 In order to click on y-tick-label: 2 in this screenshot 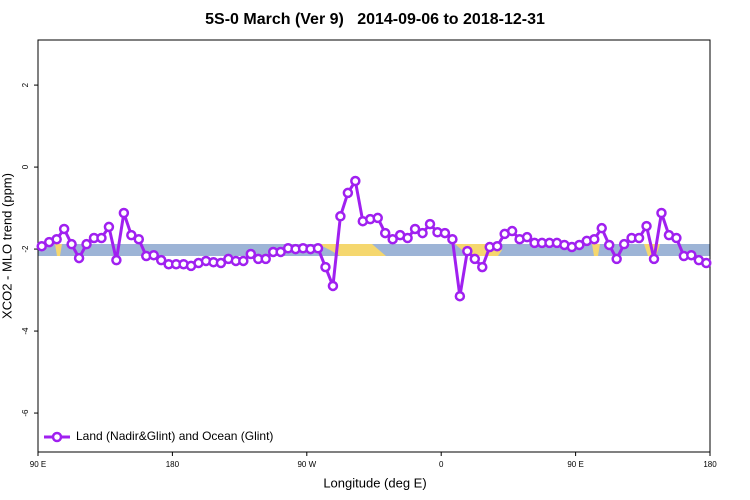, I will do `click(25, 84)`.